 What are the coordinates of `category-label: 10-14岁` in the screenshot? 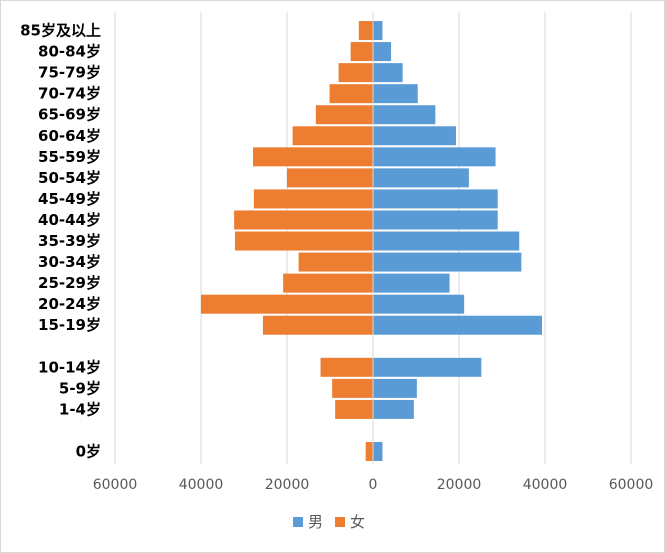 It's located at (69, 367).